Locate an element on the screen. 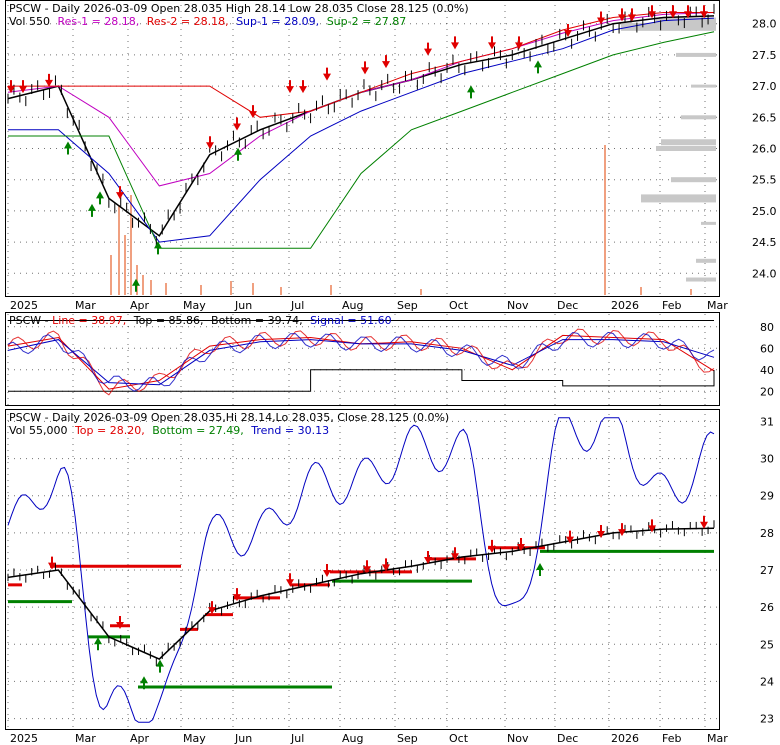 This screenshot has width=780, height=745. p1-xtick-label: Dec is located at coordinates (567, 305).